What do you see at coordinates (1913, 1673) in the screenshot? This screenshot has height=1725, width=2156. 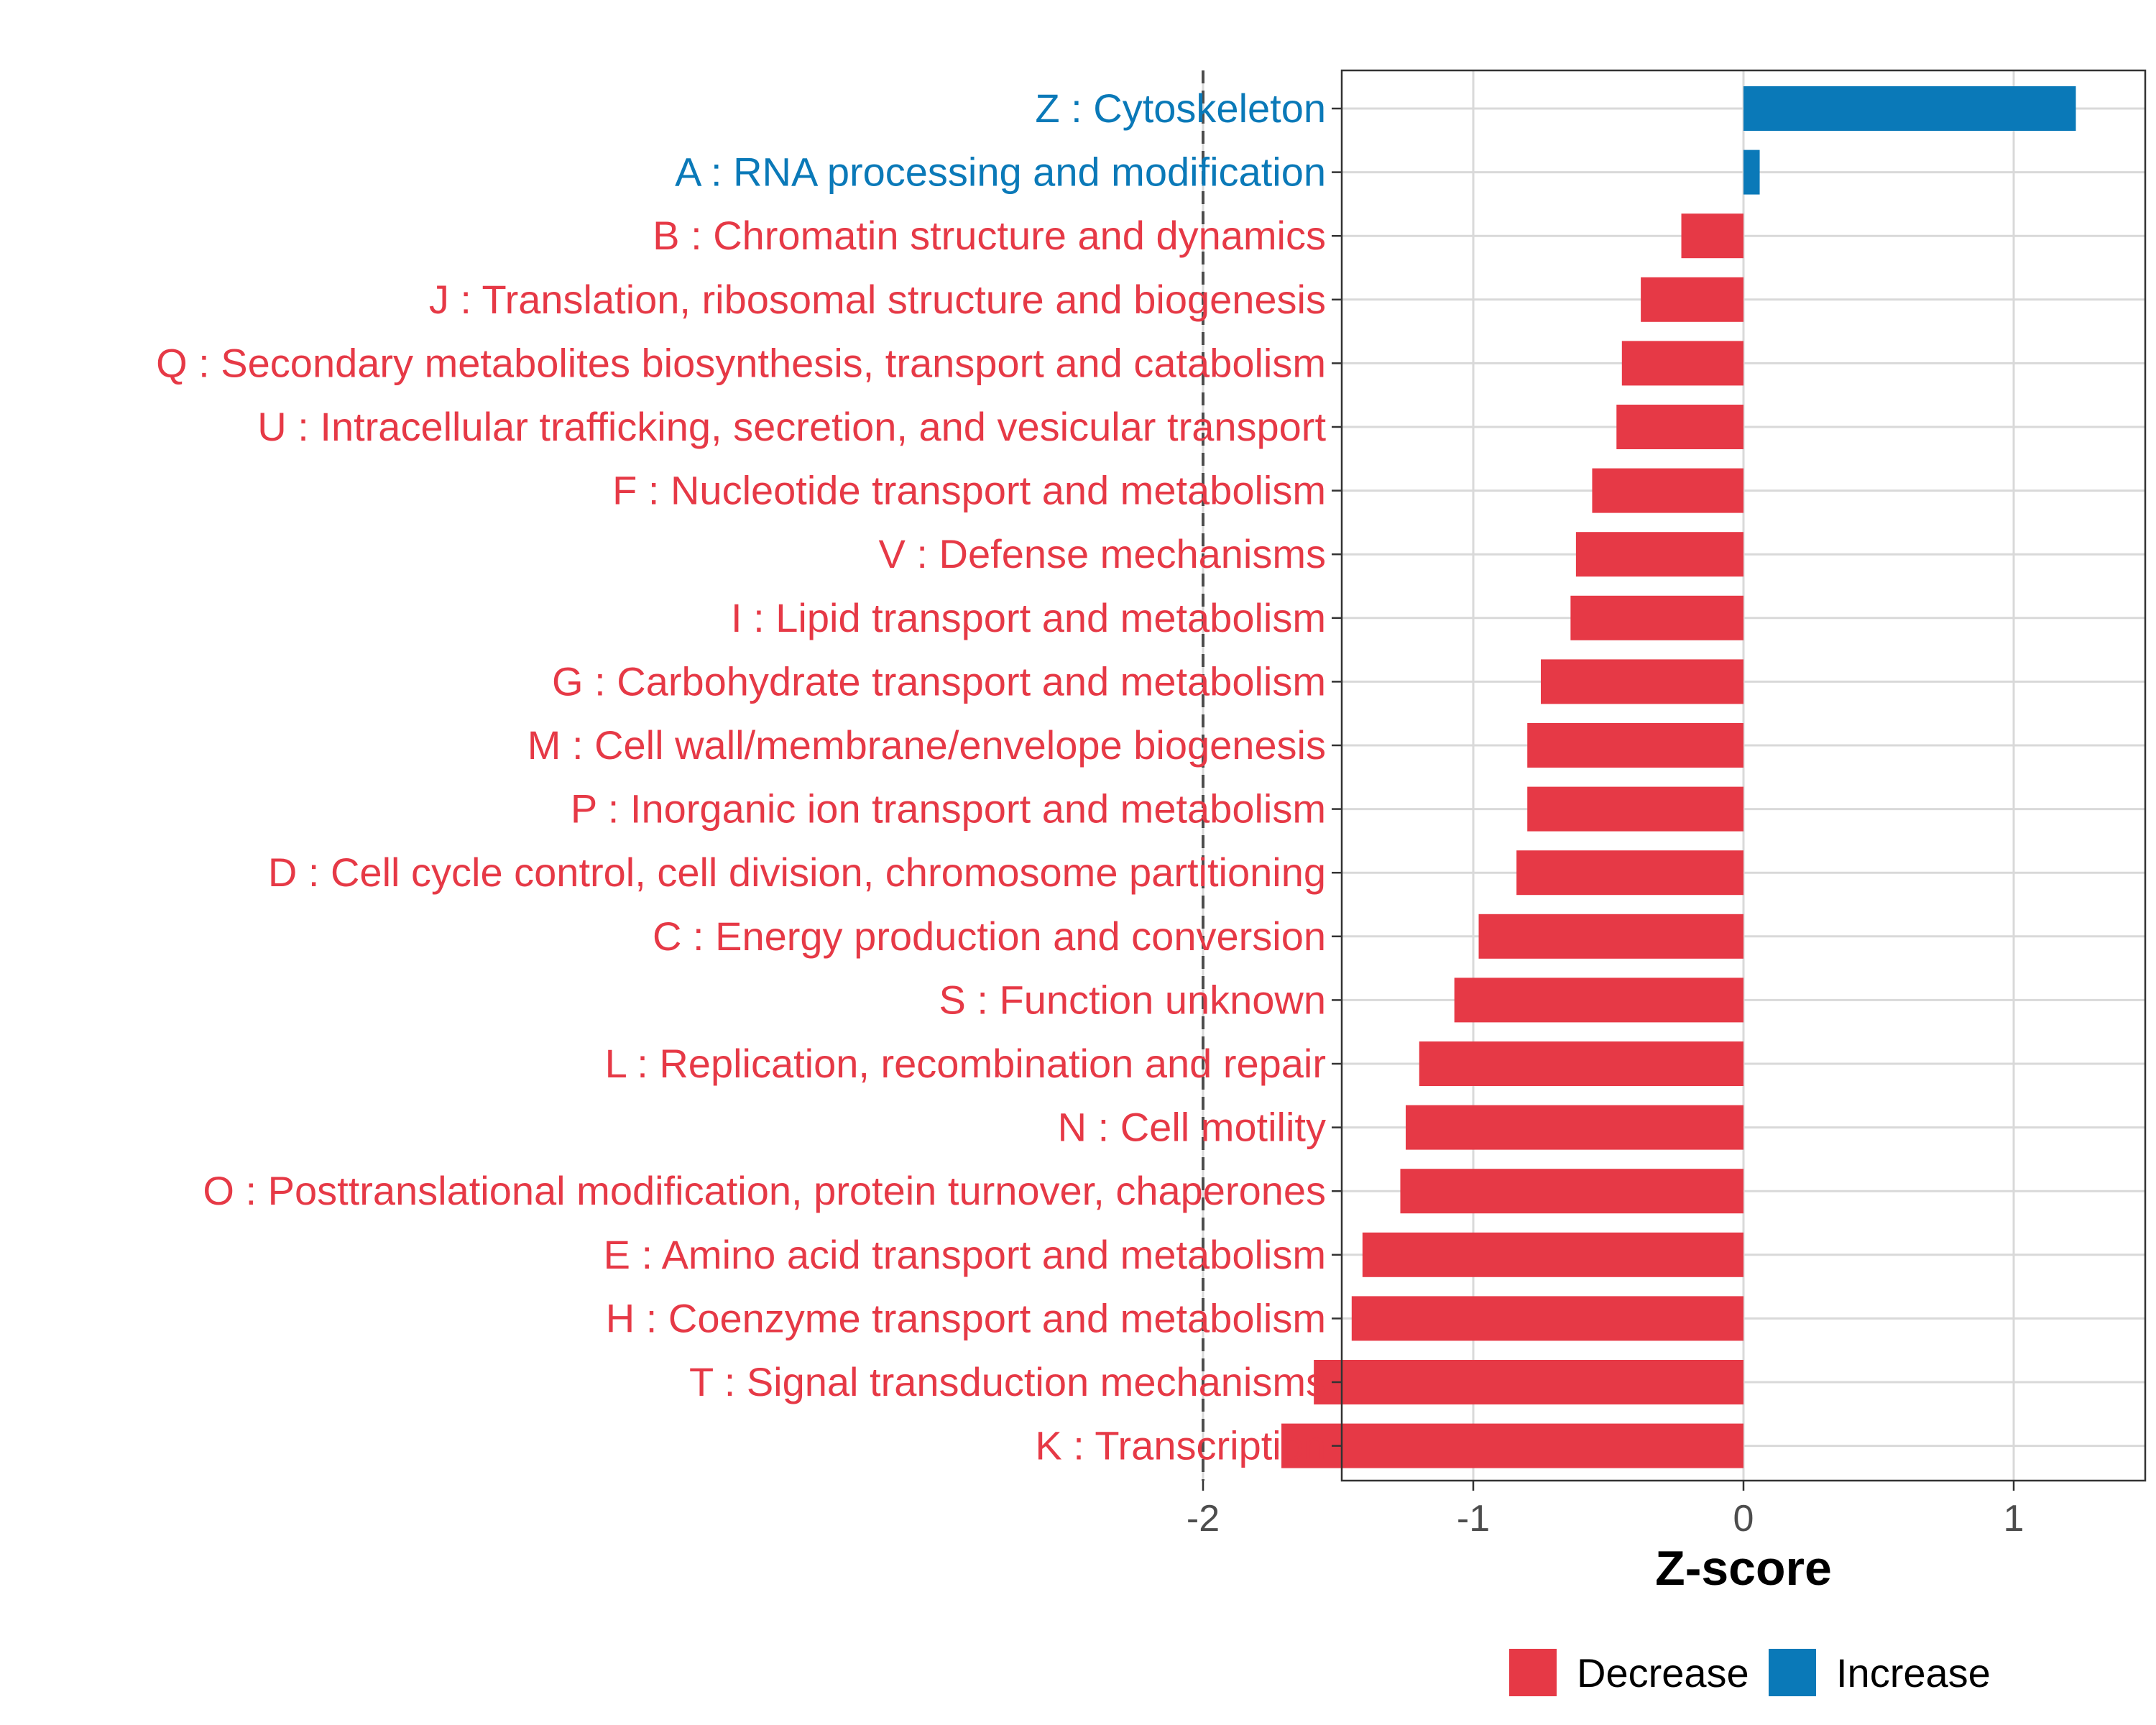 I see `legend-label-increase: Increase` at bounding box center [1913, 1673].